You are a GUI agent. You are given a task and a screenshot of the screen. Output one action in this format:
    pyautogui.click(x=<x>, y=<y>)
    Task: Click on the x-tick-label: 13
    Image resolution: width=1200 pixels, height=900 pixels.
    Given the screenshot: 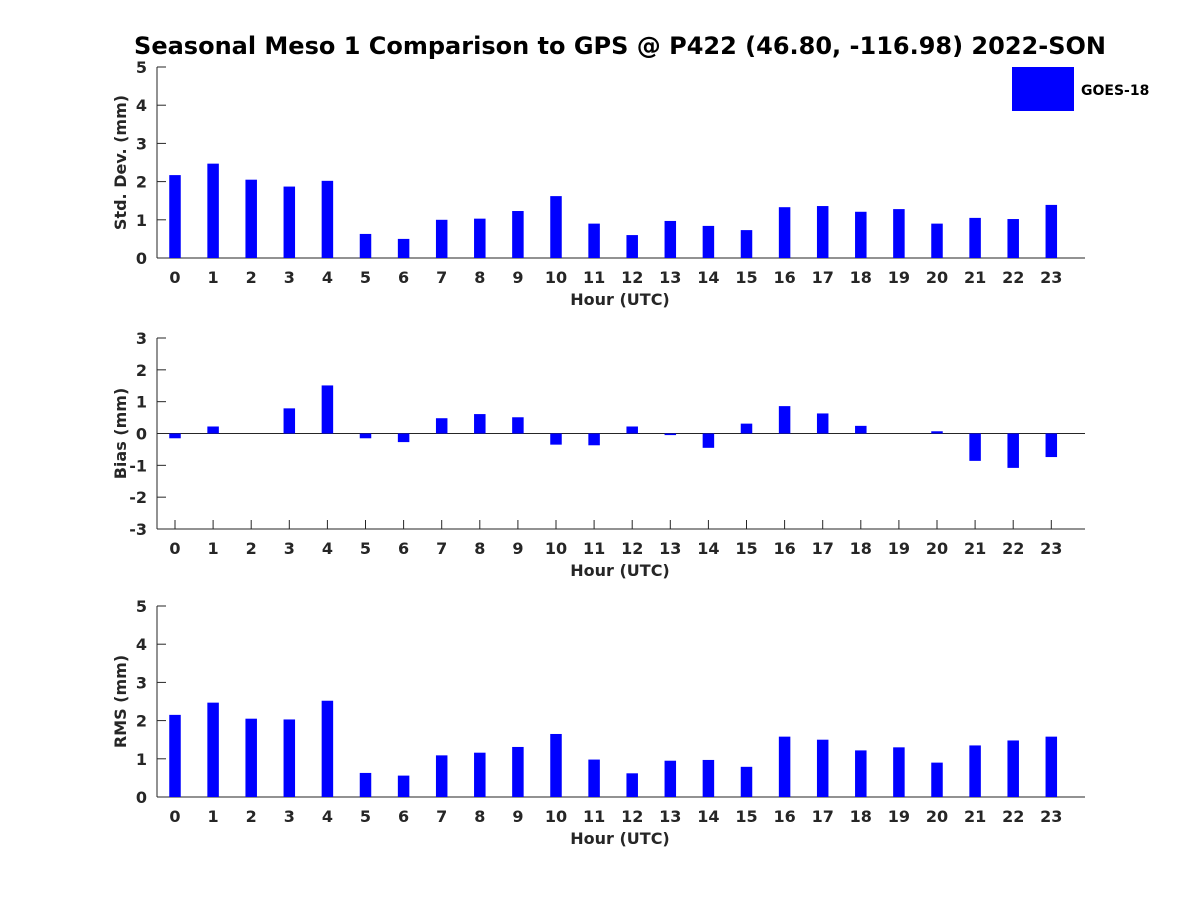 What is the action you would take?
    pyautogui.click(x=670, y=816)
    